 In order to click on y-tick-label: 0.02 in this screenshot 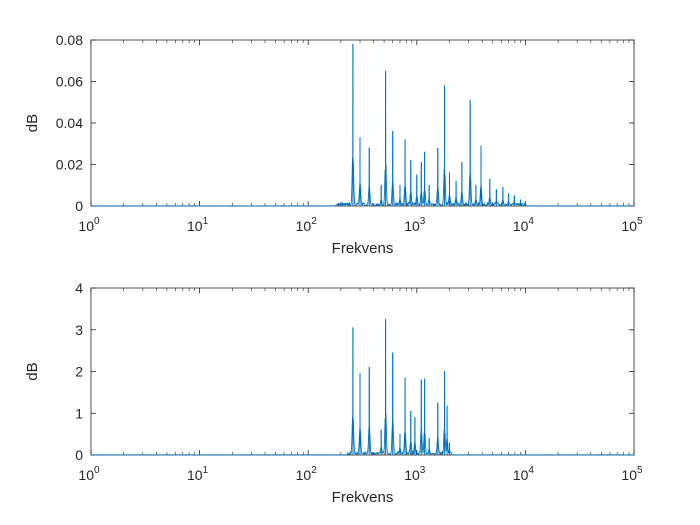, I will do `click(69, 165)`.